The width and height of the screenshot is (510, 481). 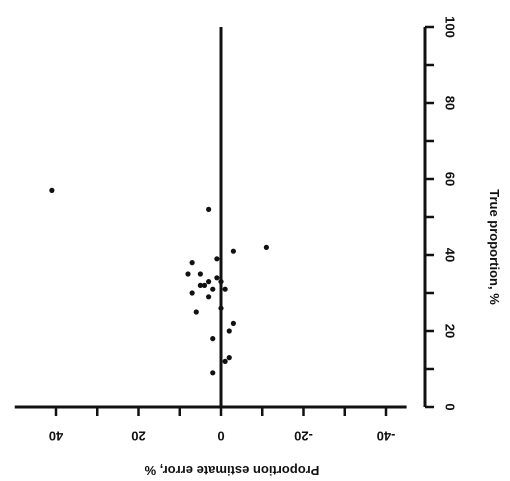 I want to click on error-tick-label: 0, so click(x=220, y=436).